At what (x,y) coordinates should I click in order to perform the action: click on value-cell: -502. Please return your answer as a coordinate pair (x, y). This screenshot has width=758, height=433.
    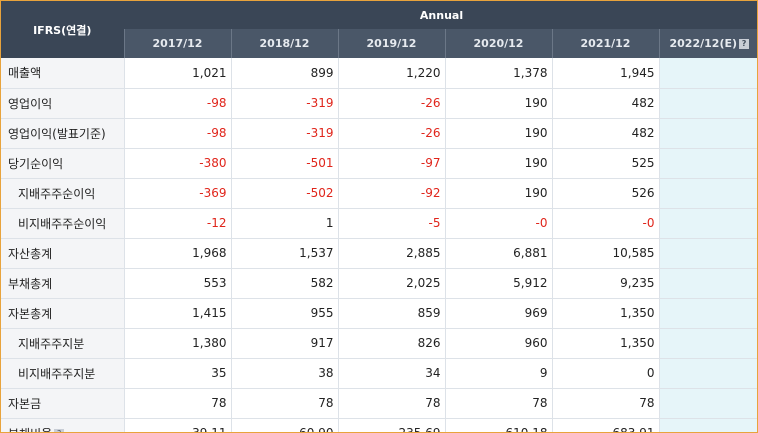
    Looking at the image, I should click on (284, 193).